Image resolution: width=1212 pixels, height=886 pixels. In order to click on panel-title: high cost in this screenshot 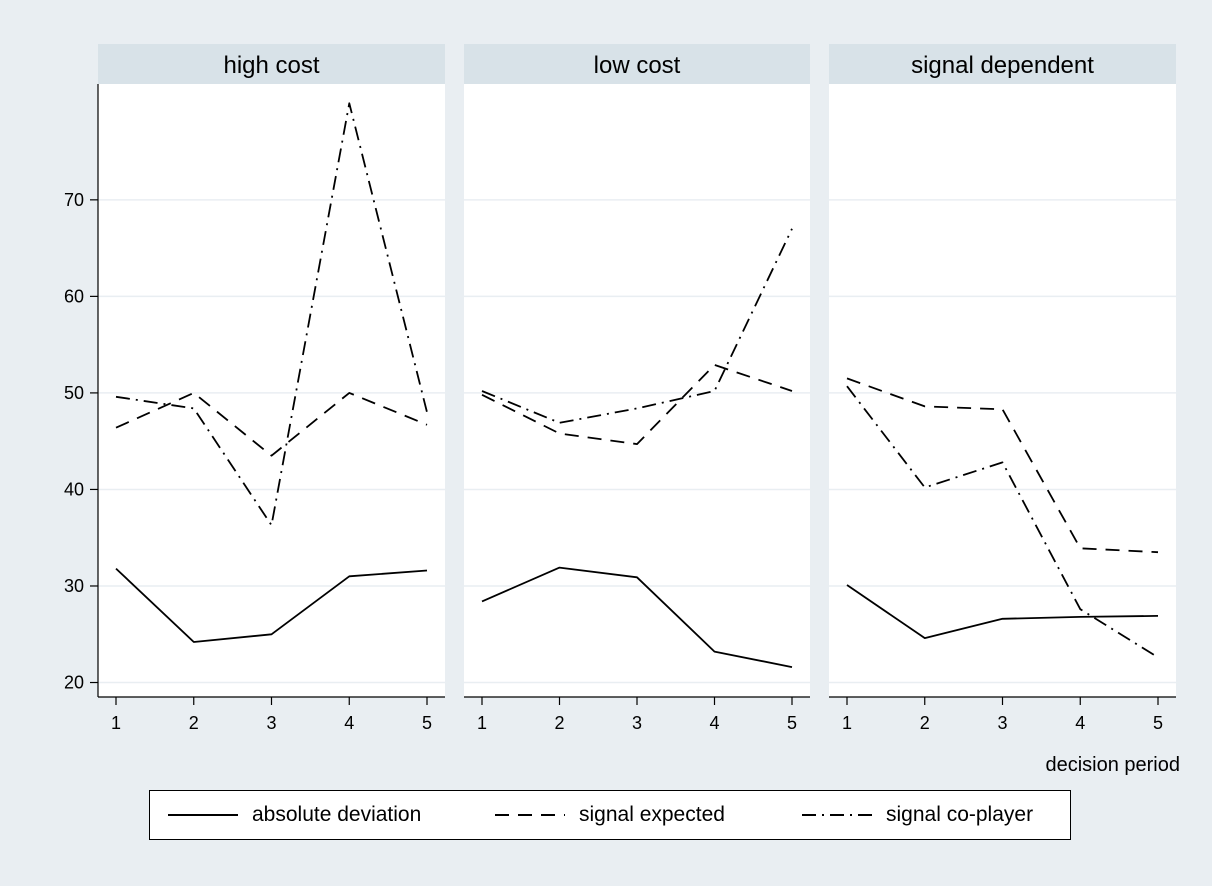, I will do `click(271, 65)`.